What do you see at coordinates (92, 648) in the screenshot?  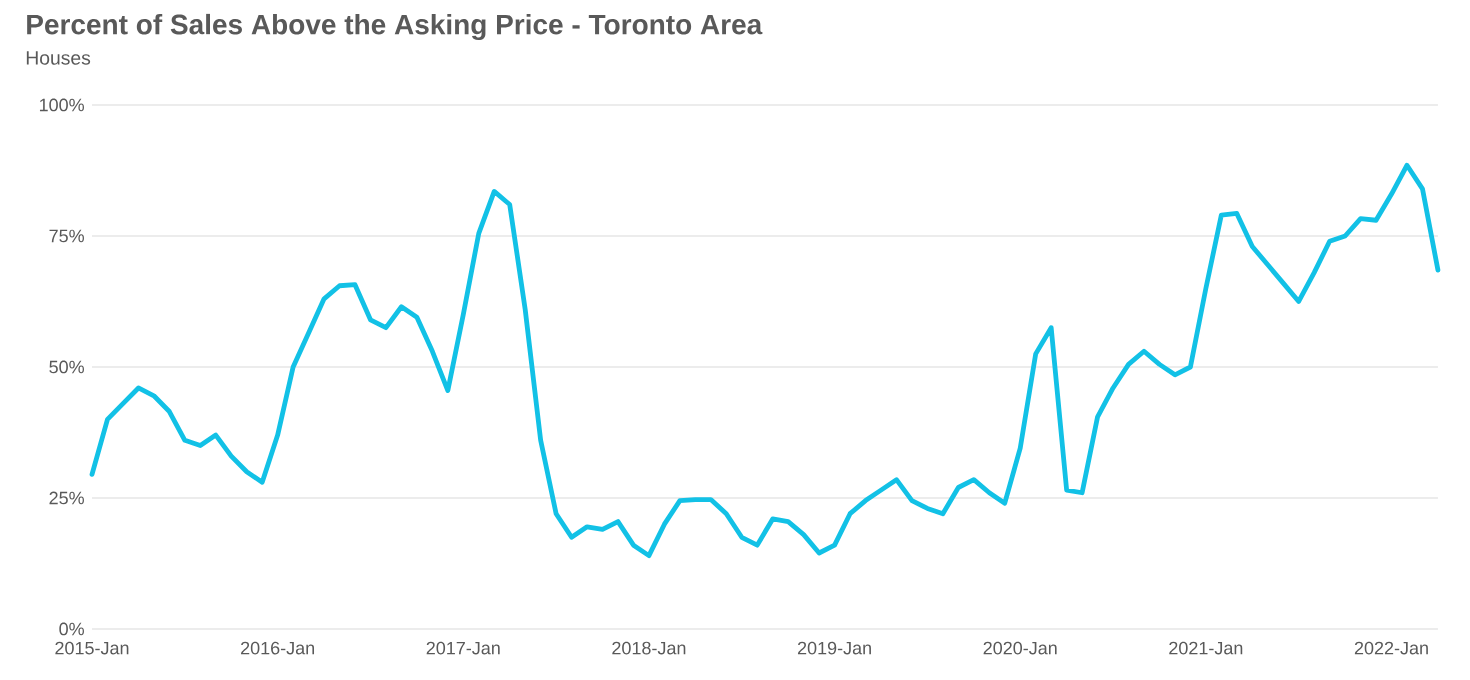 I see `x-tick-label: 2015-Jan` at bounding box center [92, 648].